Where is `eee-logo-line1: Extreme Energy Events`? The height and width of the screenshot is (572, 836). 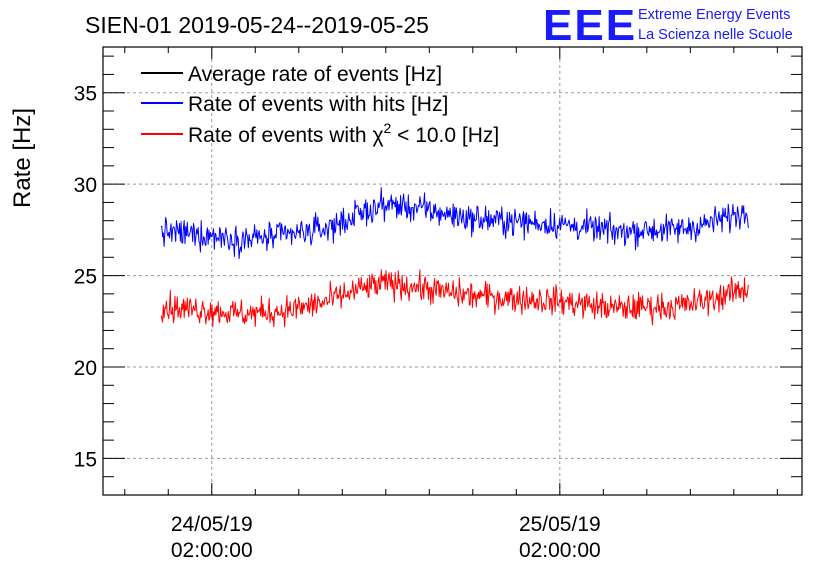
eee-logo-line1: Extreme Energy Events is located at coordinates (714, 15).